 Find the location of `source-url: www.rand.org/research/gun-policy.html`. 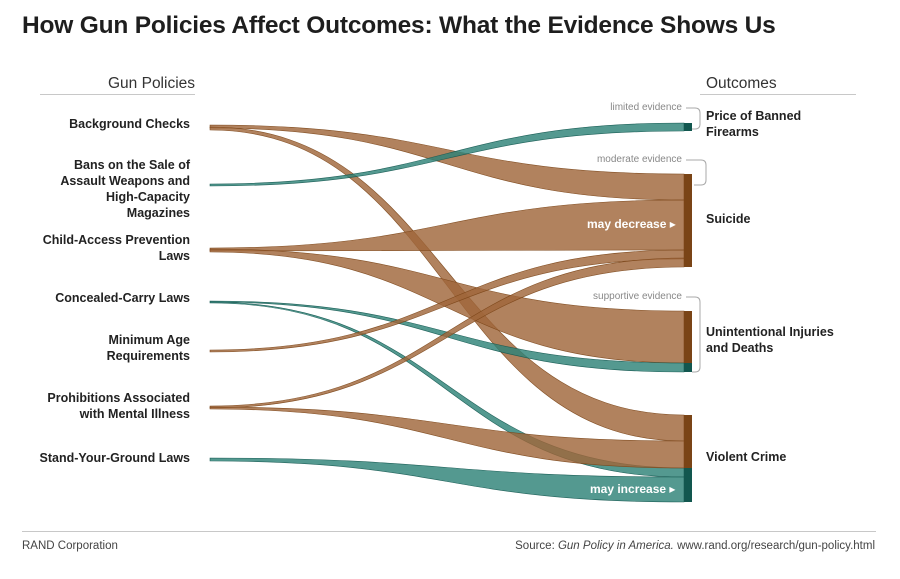

source-url: www.rand.org/research/gun-policy.html is located at coordinates (774, 546).